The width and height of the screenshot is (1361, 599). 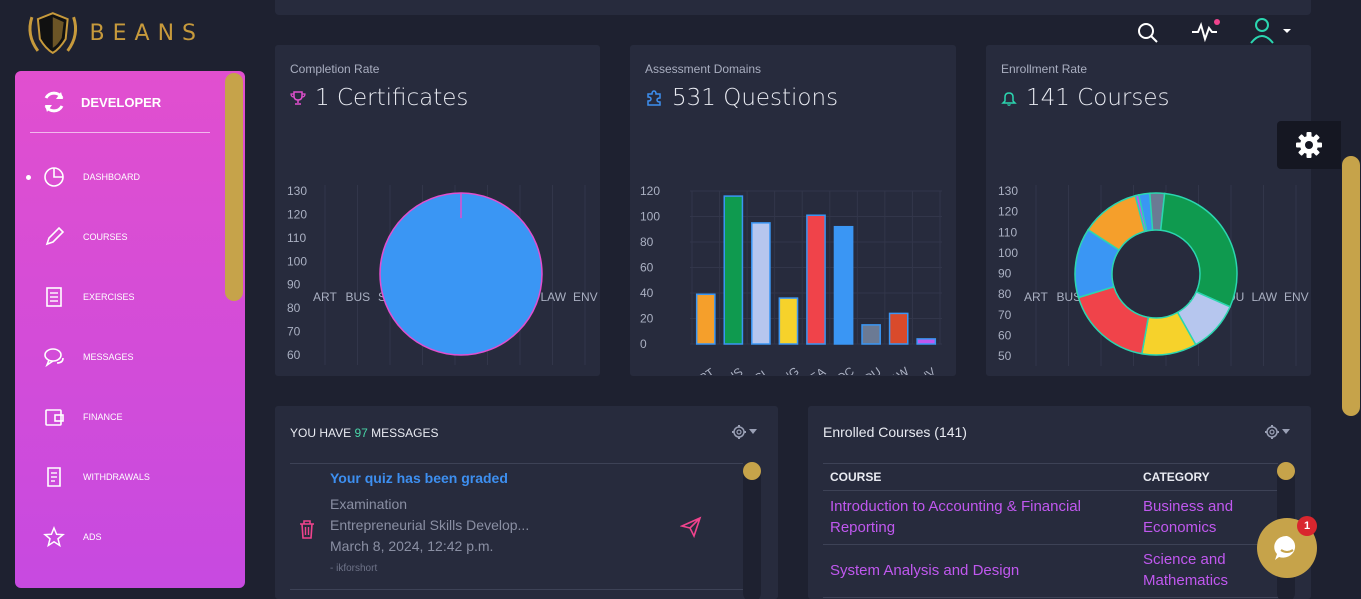 I want to click on search-icon, so click(x=1148, y=33).